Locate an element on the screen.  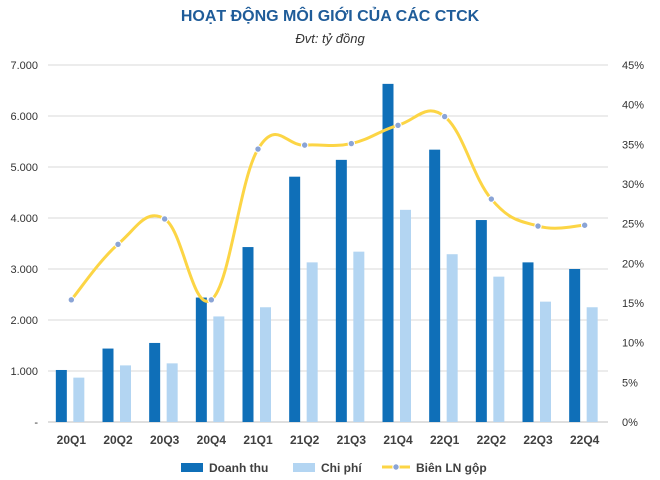
right-tick-label: 20% is located at coordinates (633, 264).